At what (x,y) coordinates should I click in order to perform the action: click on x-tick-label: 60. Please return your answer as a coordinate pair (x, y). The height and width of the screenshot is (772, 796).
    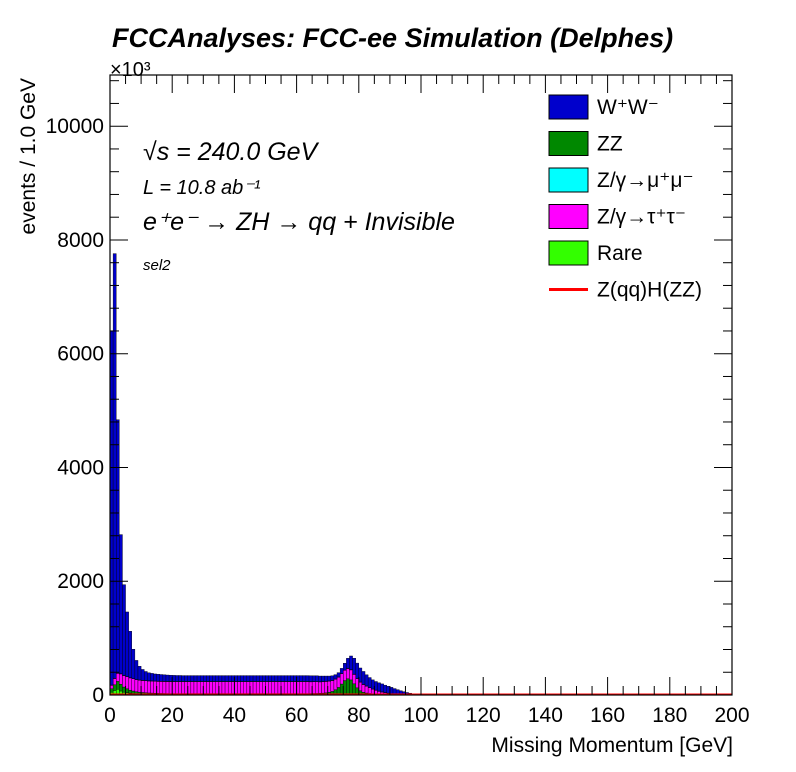
    Looking at the image, I should click on (296, 715).